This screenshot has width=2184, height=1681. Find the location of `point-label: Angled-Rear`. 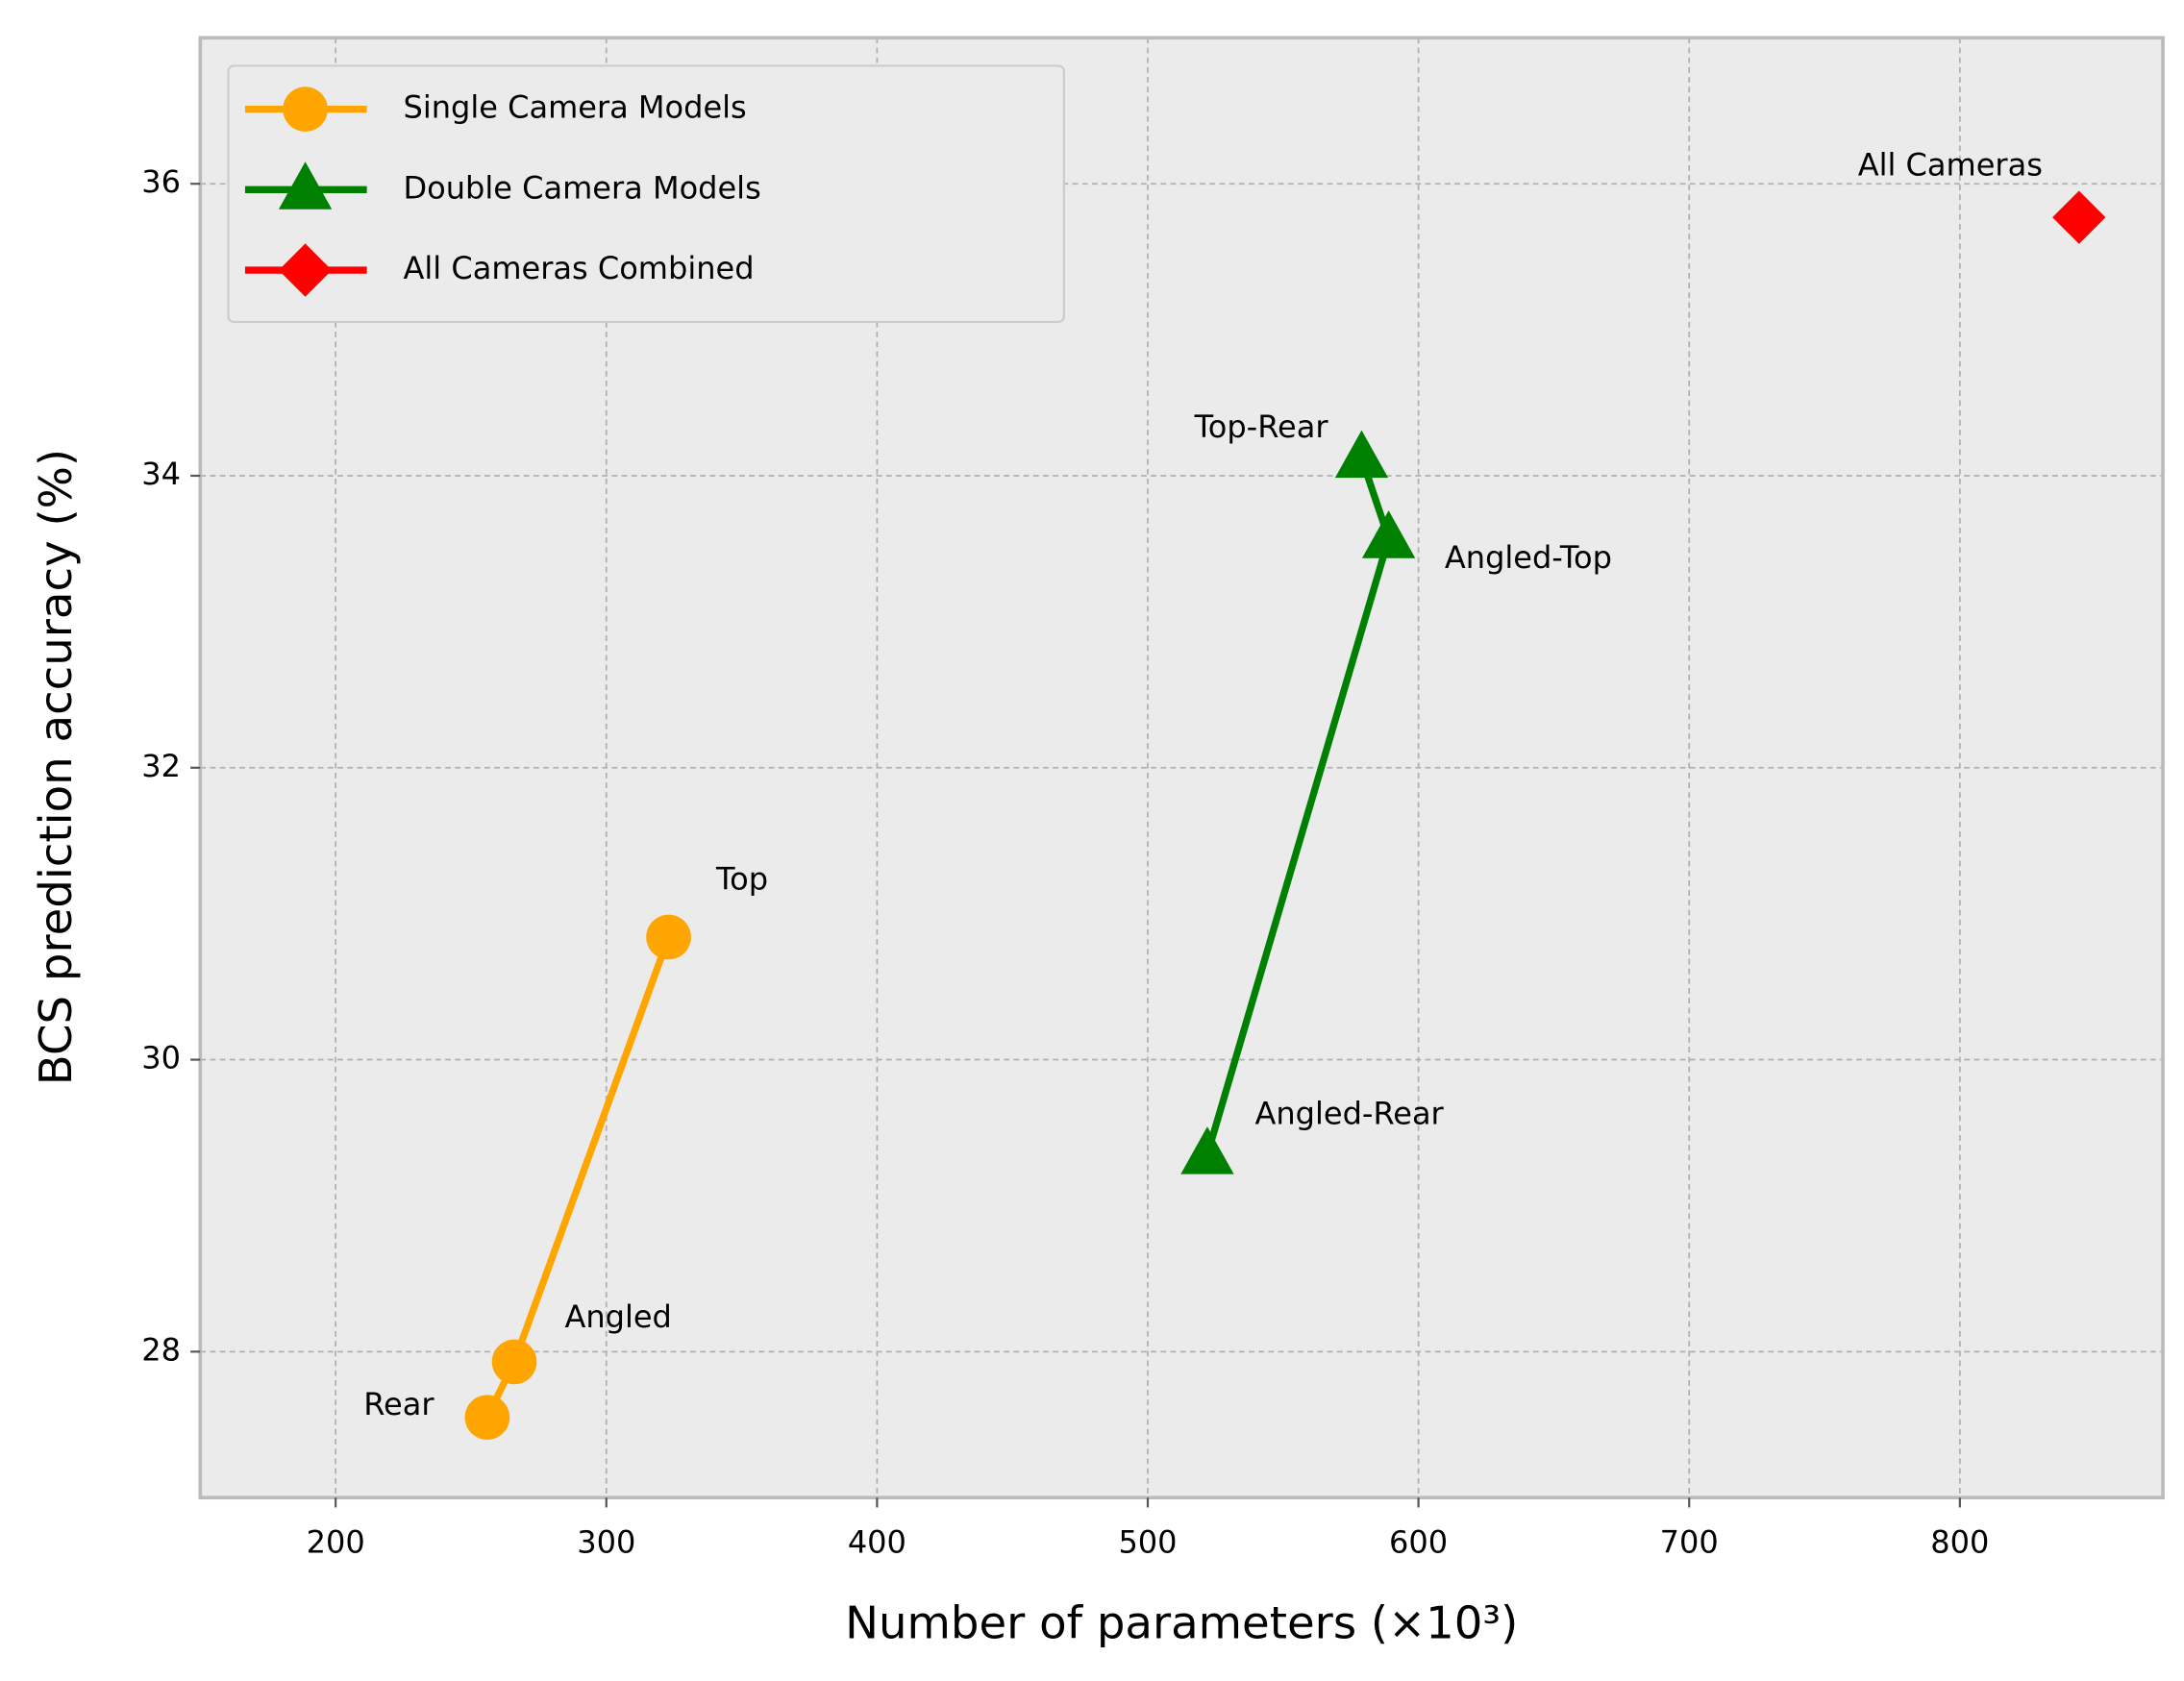

point-label: Angled-Rear is located at coordinates (1349, 1114).